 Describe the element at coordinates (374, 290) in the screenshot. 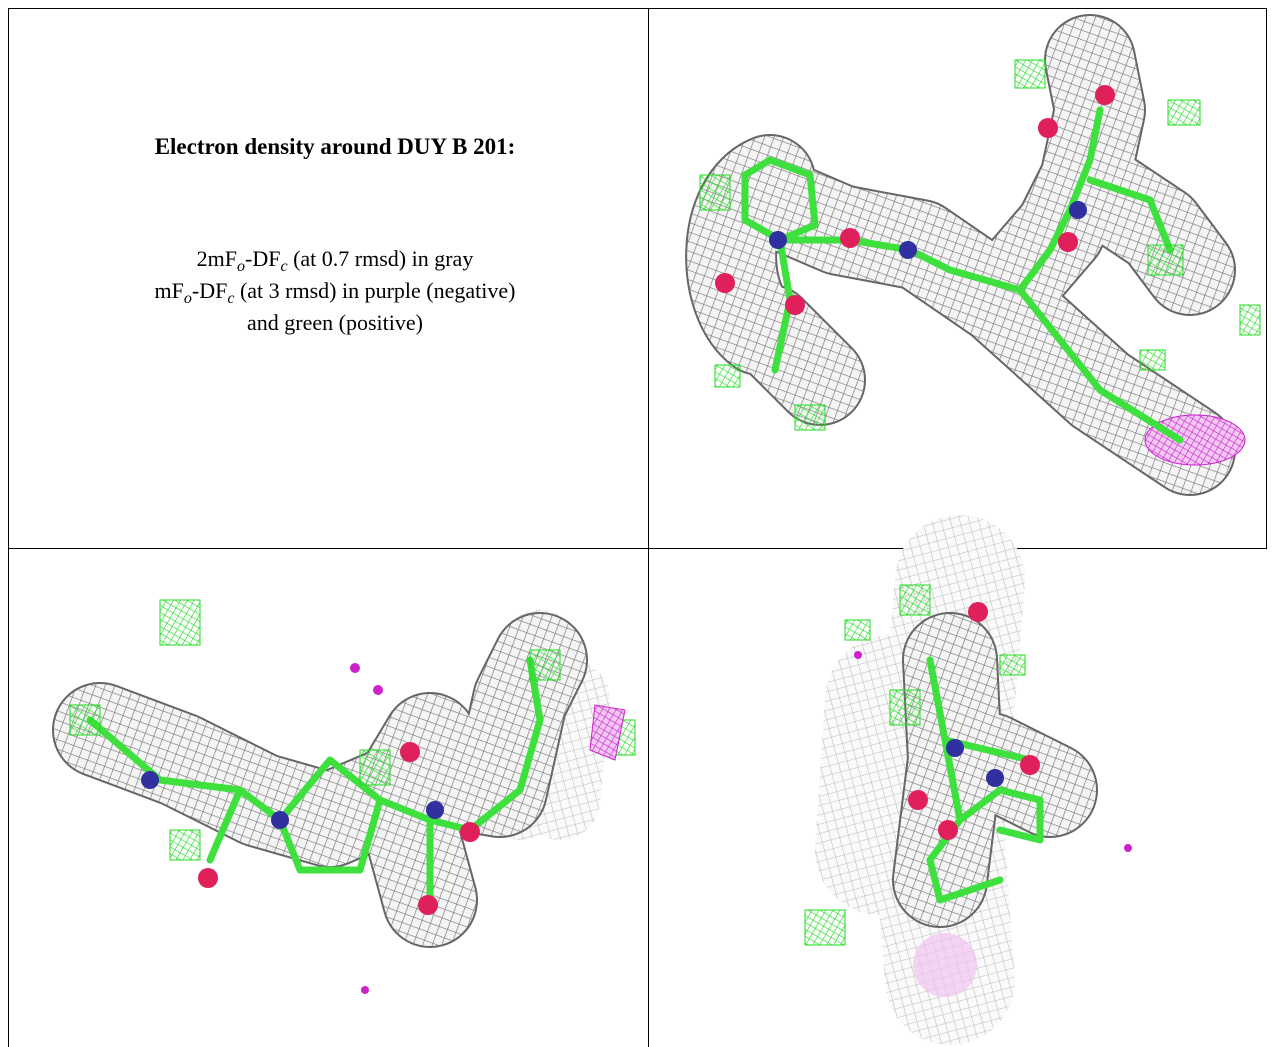

I see `legend-text: (at 3 rmsd) in purple (negative)` at that location.